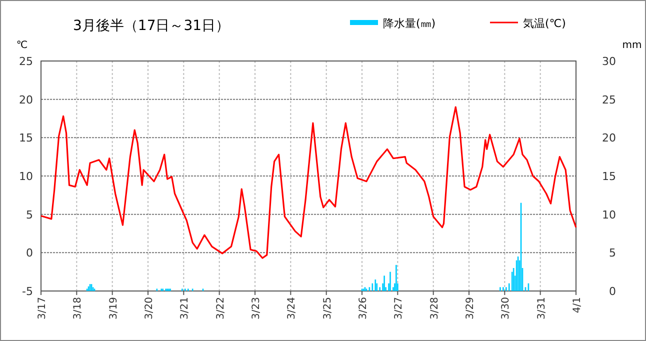 This screenshot has width=646, height=341. What do you see at coordinates (149, 308) in the screenshot?
I see `x-tick-label: 3/20` at bounding box center [149, 308].